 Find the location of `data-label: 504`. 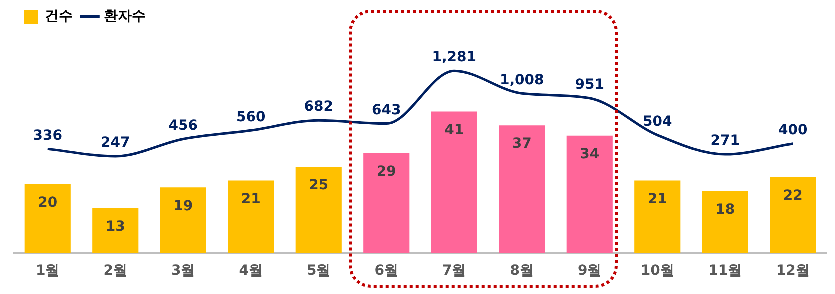

data-label: 504 is located at coordinates (657, 122).